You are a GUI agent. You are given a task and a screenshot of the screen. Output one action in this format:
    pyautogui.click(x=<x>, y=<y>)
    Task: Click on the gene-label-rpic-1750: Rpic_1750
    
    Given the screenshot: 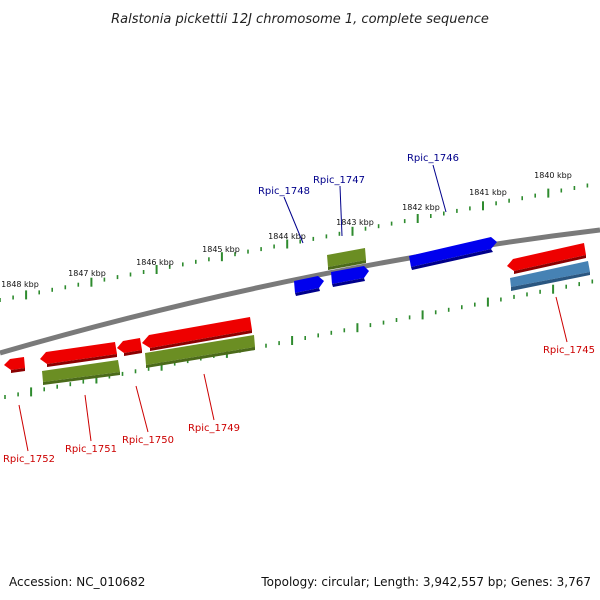 What is the action you would take?
    pyautogui.click(x=148, y=440)
    